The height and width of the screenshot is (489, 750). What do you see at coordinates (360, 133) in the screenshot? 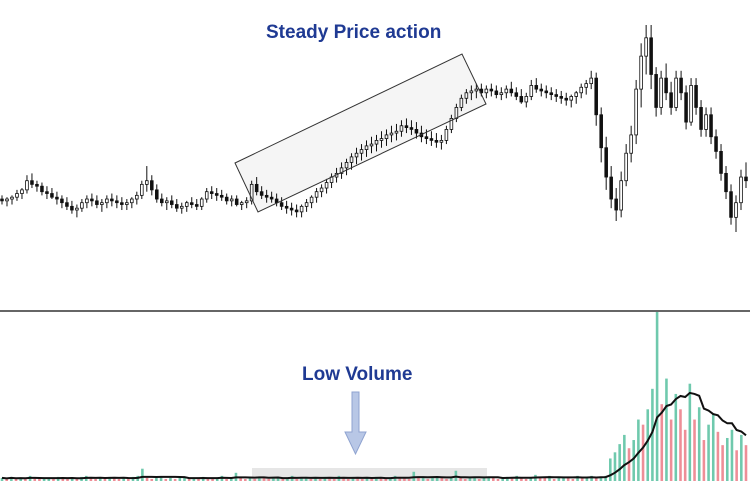
I see `steady-price-channel-box` at bounding box center [360, 133].